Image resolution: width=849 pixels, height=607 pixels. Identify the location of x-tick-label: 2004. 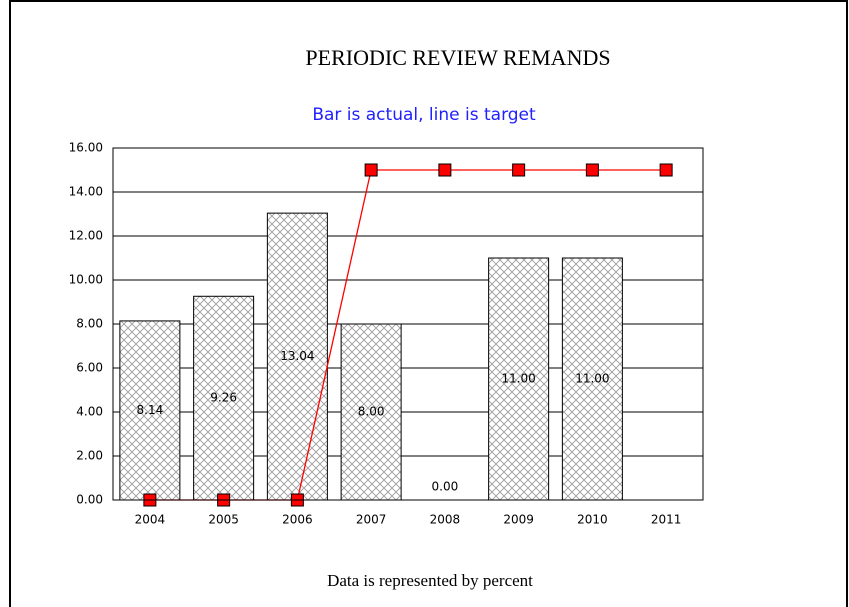
(150, 520).